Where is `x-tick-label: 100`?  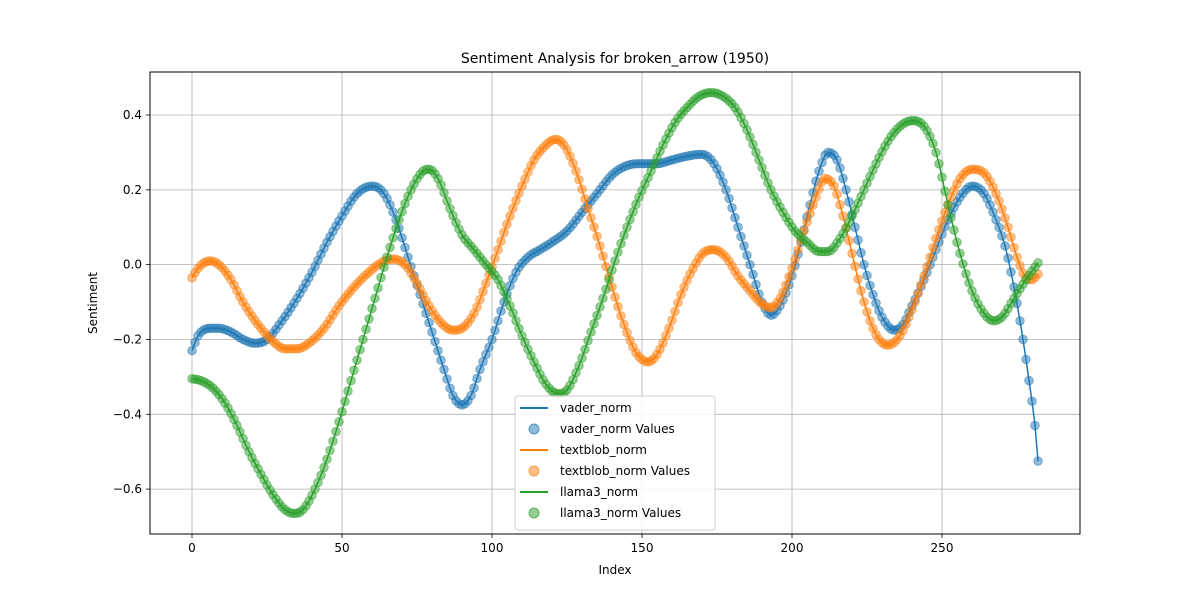
x-tick-label: 100 is located at coordinates (492, 548).